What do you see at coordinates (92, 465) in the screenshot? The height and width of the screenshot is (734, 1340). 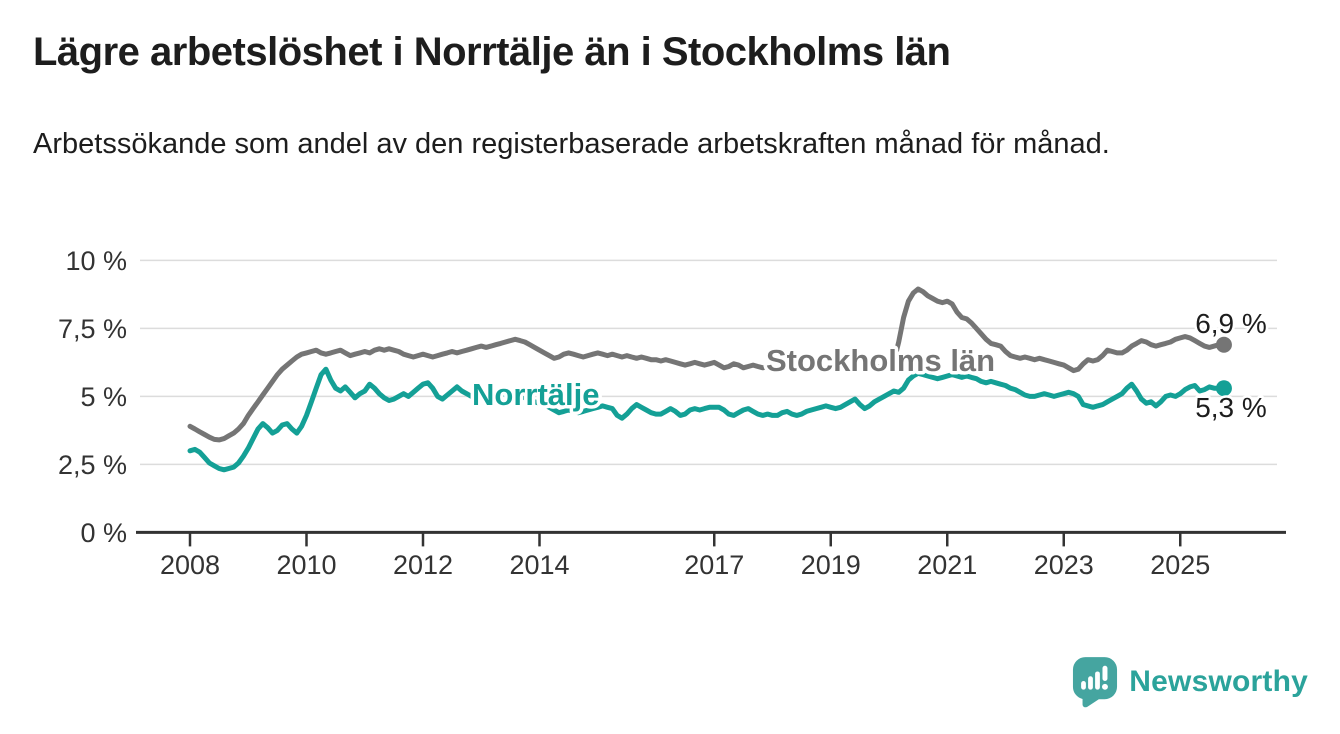 I see `y-tick-label: 2,5 %` at bounding box center [92, 465].